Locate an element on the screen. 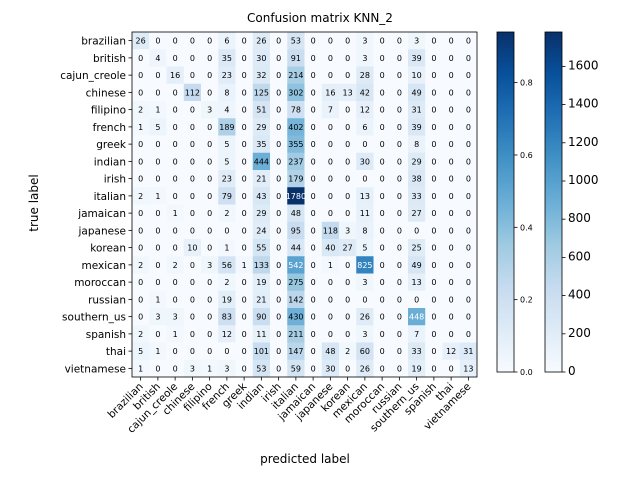 The height and width of the screenshot is (484, 640). y-tick-label: chinese is located at coordinates (106, 93).